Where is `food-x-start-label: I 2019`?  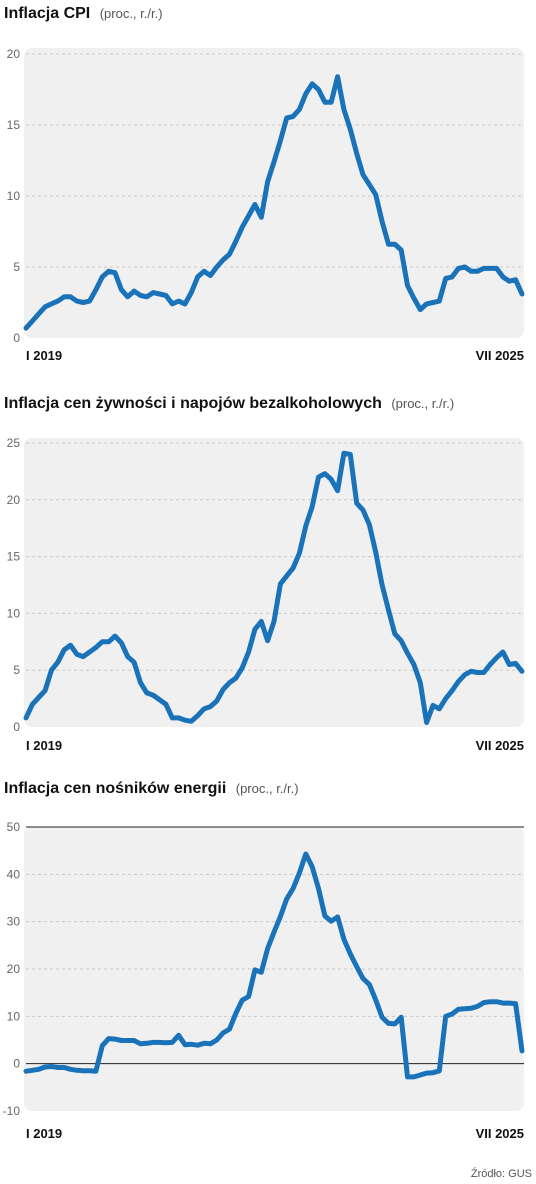 food-x-start-label: I 2019 is located at coordinates (44, 745).